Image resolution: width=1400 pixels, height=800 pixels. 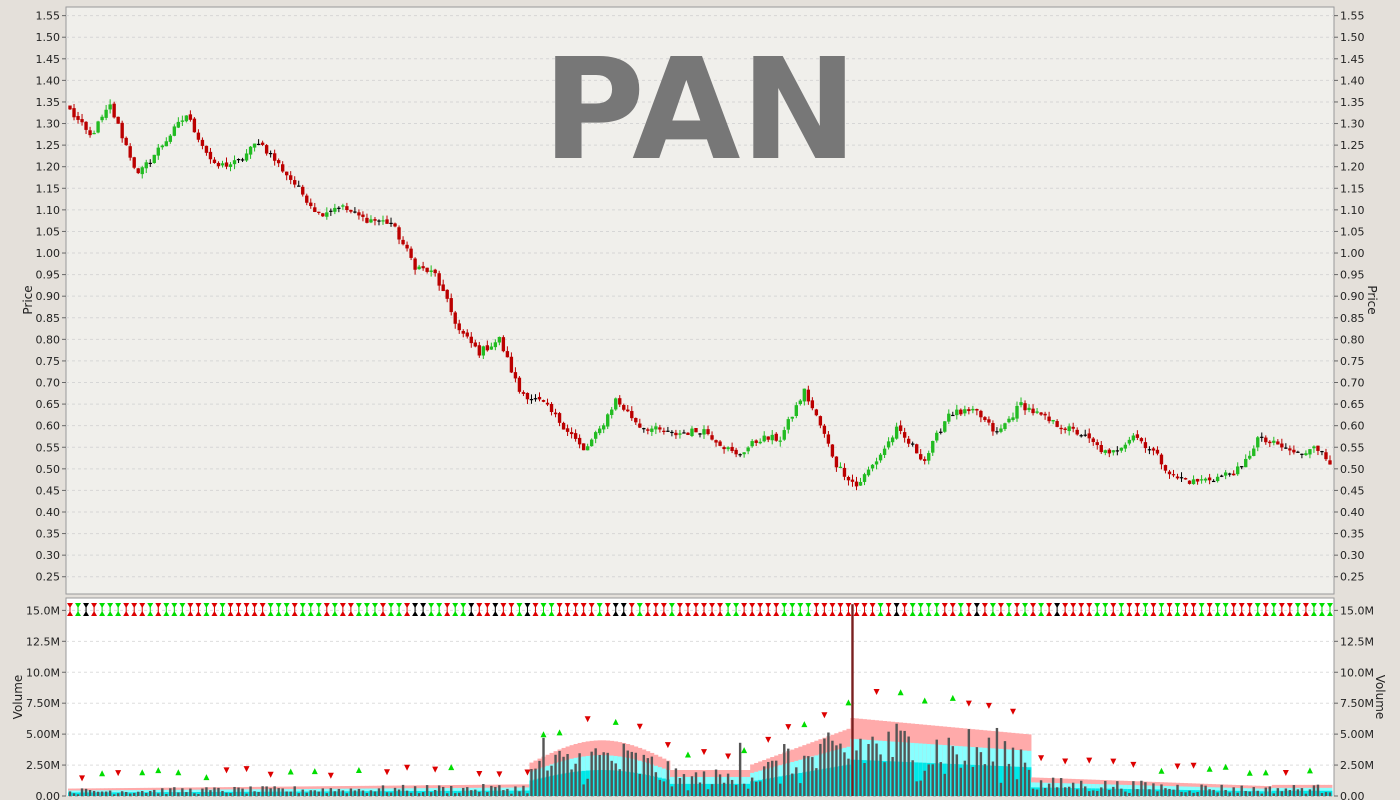 I want to click on volume-tick-label: 10.0M, so click(x=43, y=672).